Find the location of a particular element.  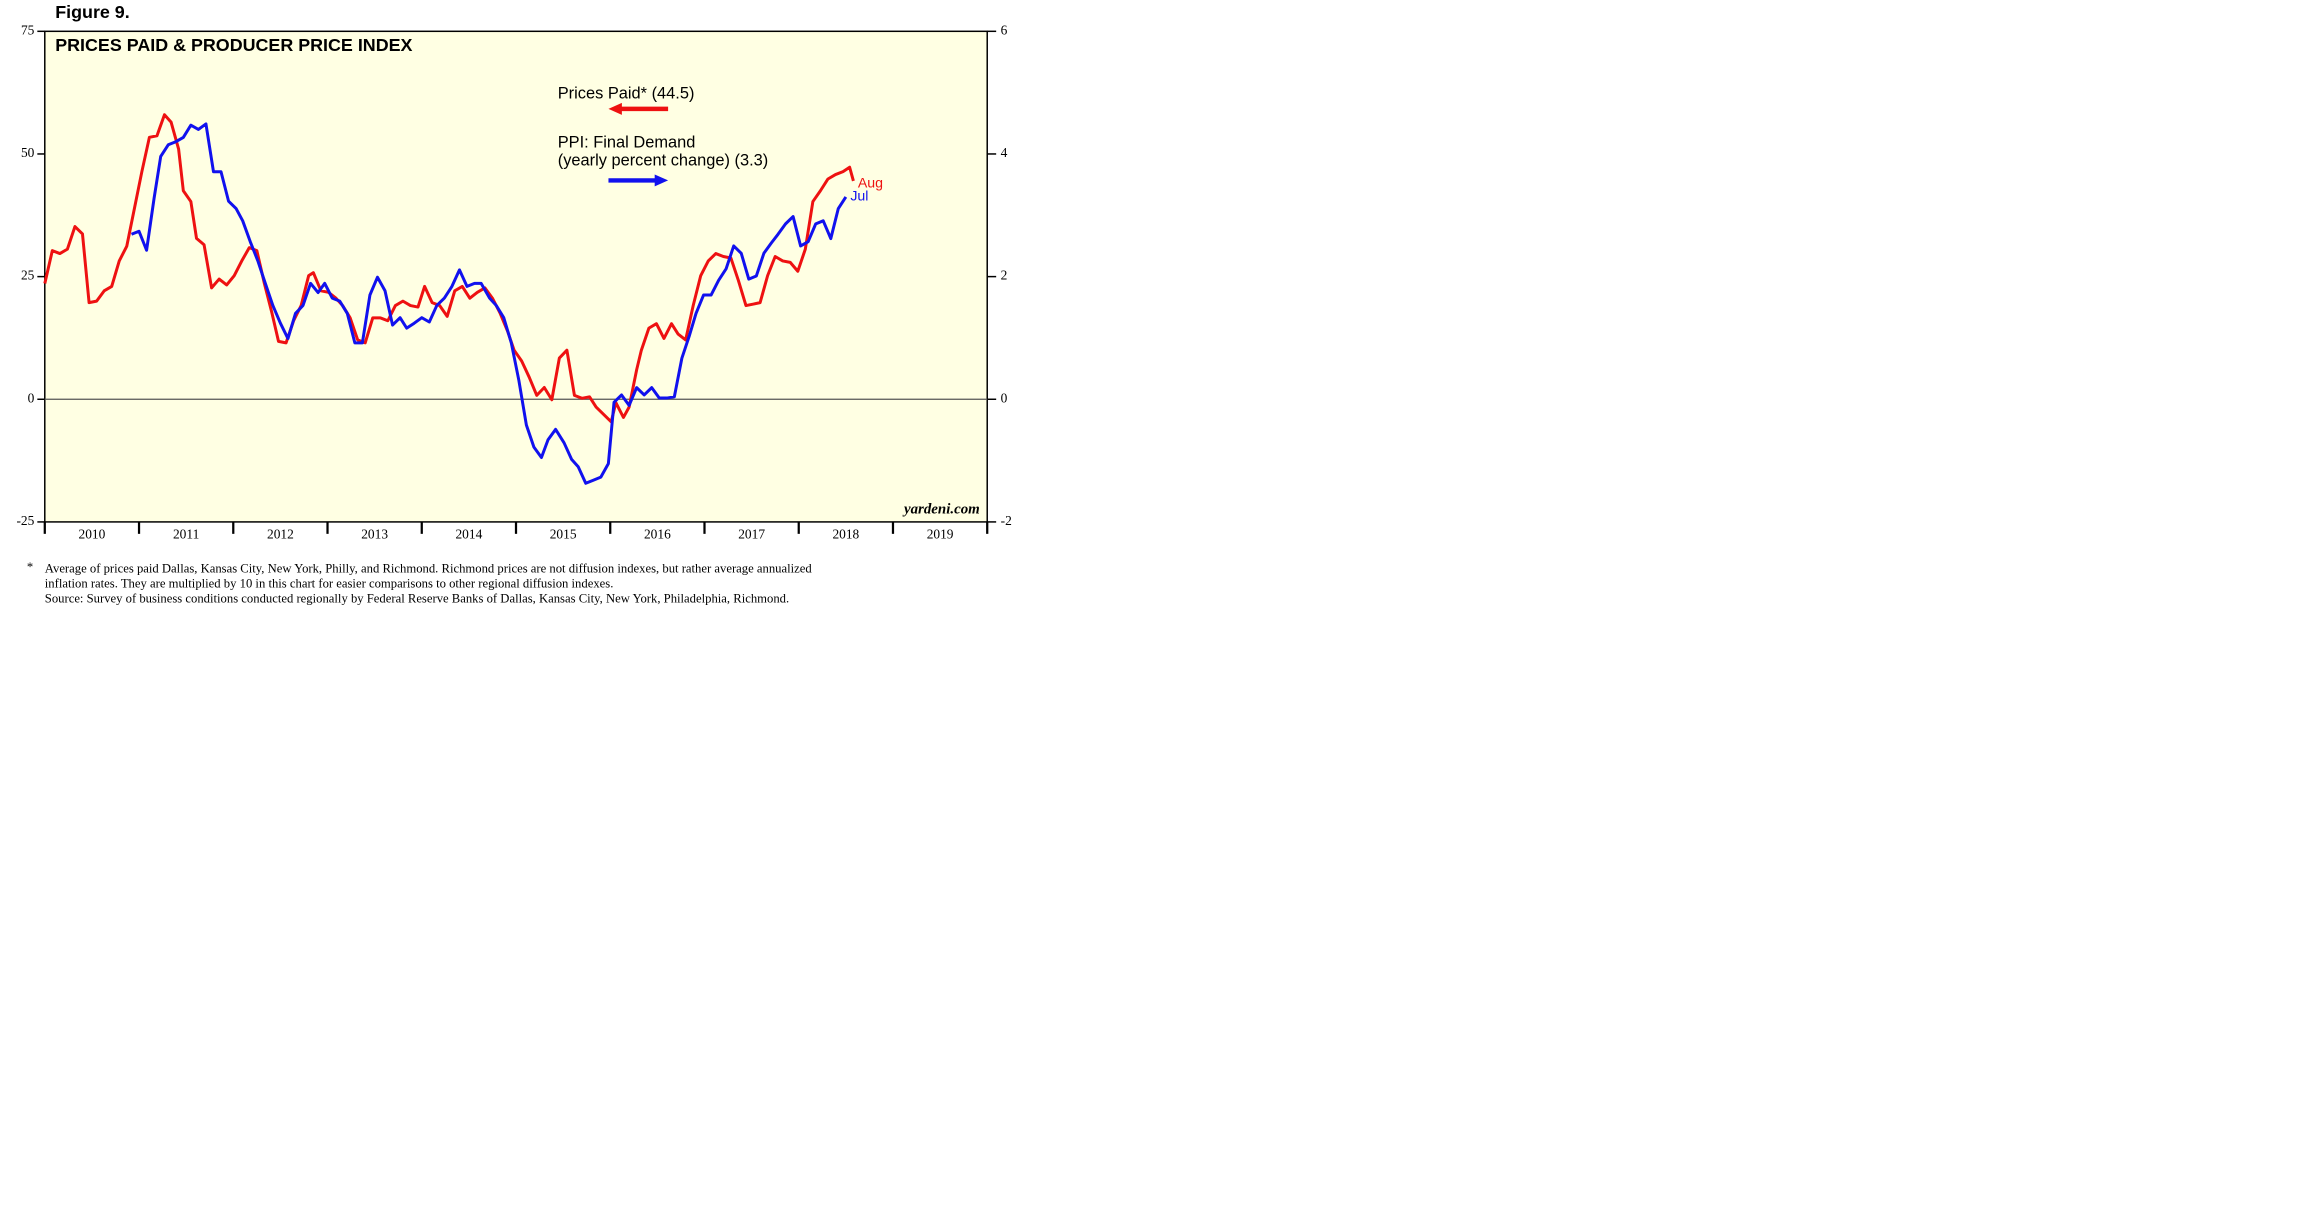

x-tick-label: 2011 is located at coordinates (186, 533).